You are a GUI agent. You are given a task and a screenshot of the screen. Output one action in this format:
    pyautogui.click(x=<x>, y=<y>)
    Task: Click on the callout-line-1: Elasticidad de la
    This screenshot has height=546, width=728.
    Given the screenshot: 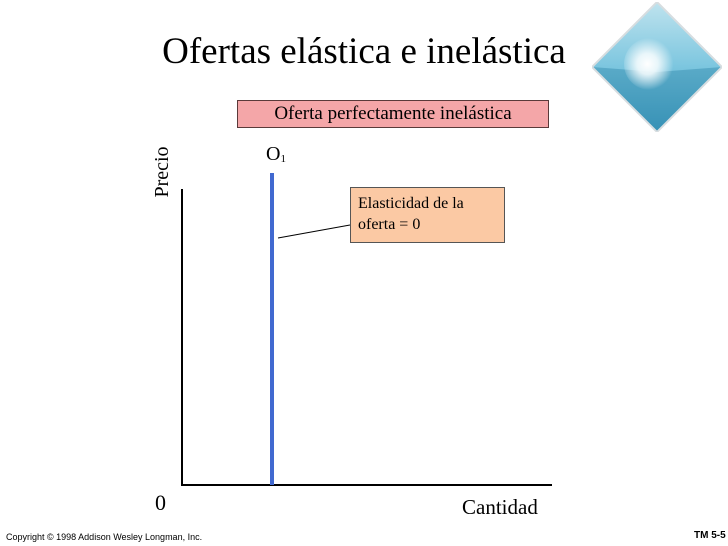 What is the action you would take?
    pyautogui.click(x=411, y=203)
    